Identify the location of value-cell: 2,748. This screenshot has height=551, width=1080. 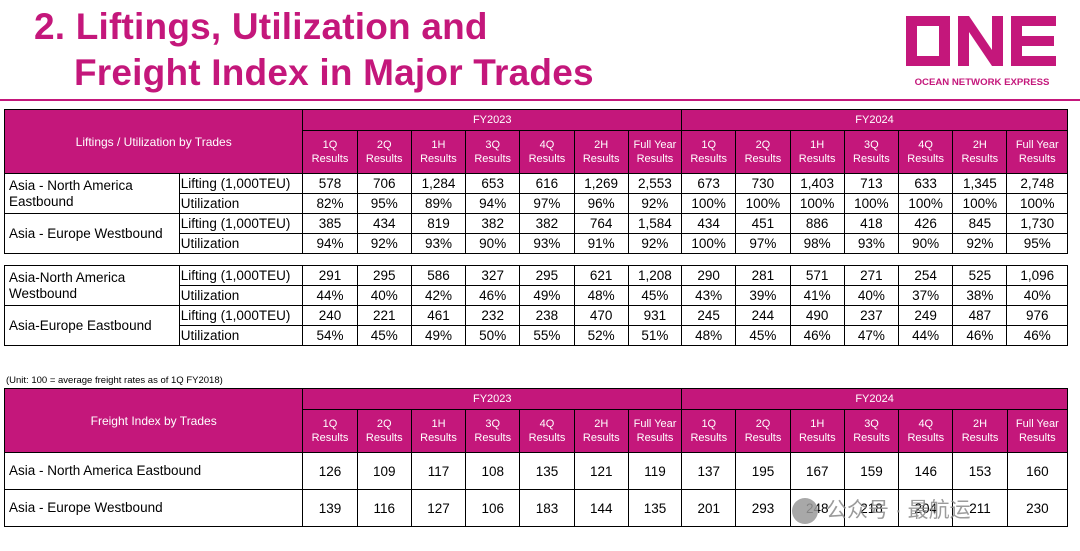
(1037, 183).